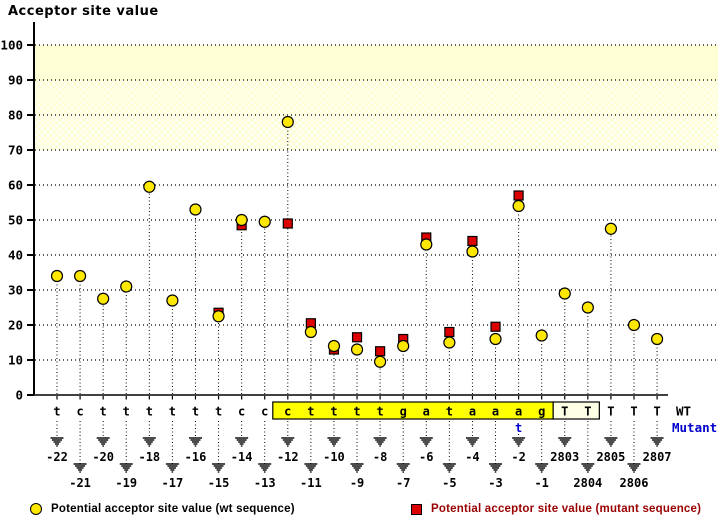 This screenshot has height=520, width=720. I want to click on y-tick-label: 60, so click(15, 185).